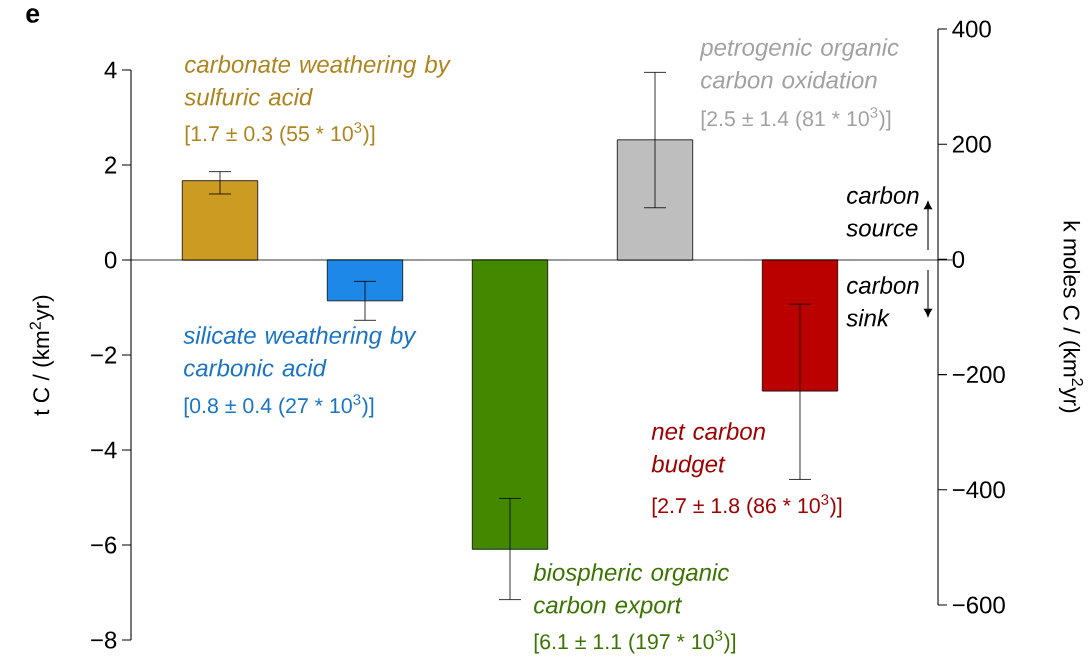 This screenshot has width=1089, height=659. What do you see at coordinates (708, 450) in the screenshot?
I see `annotation: net carbon budget` at bounding box center [708, 450].